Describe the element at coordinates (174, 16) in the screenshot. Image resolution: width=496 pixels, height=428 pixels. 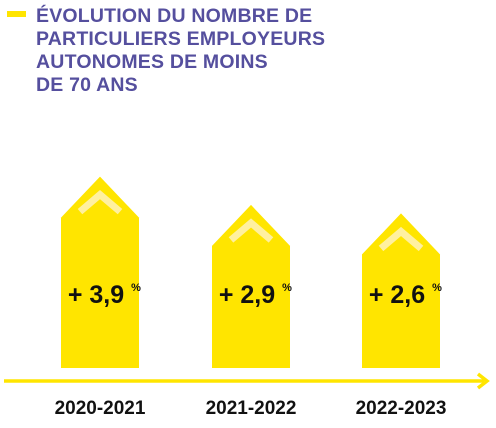
I see `chart-title-line-1: ÉVOLUTION DU NOMBRE DE` at that location.